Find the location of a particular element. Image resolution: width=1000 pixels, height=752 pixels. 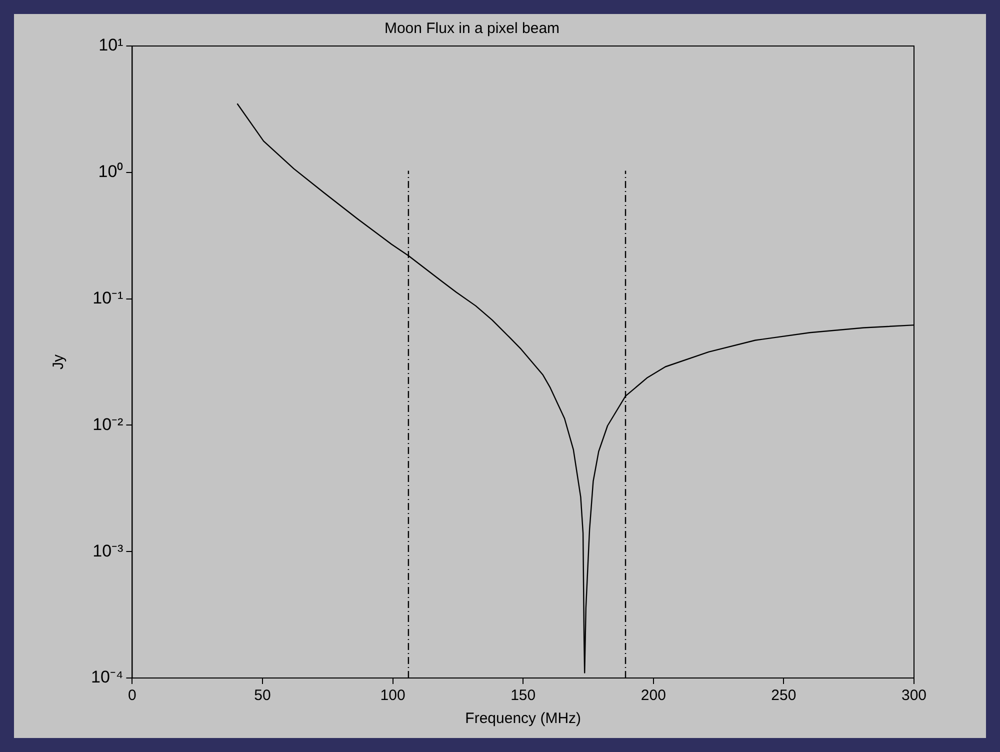

x-tick-label: 0 is located at coordinates (132, 695).